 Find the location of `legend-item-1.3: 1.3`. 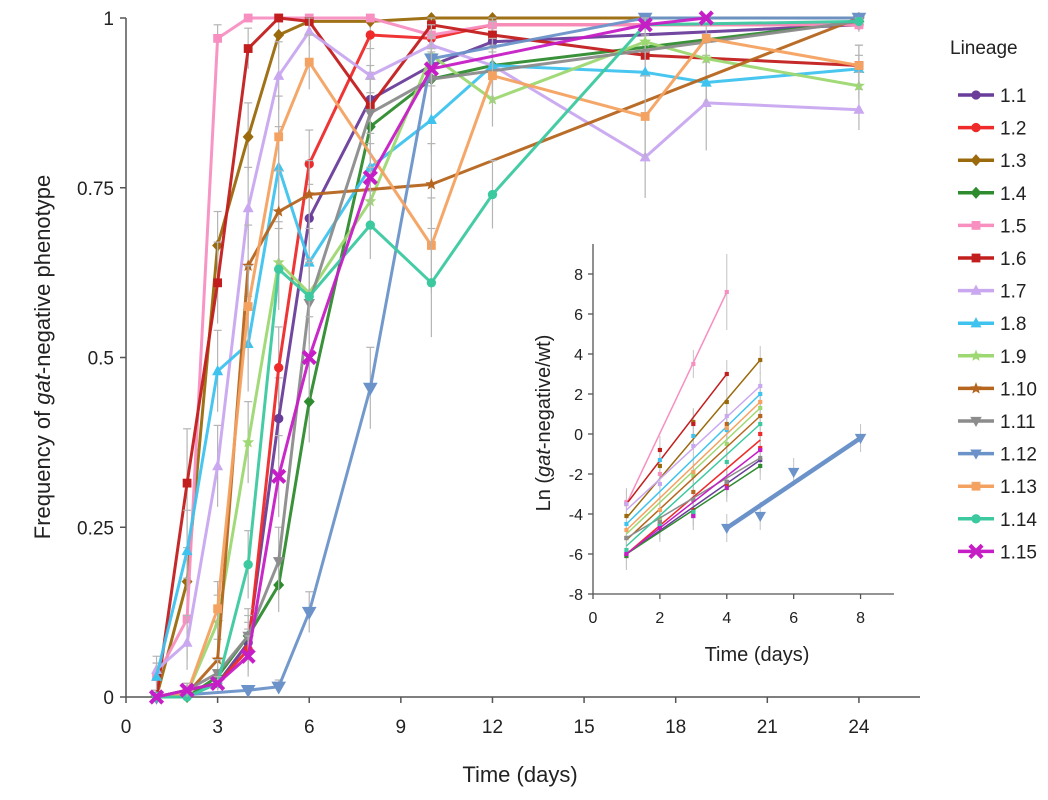

legend-item-1.3: 1.3 is located at coordinates (992, 161).